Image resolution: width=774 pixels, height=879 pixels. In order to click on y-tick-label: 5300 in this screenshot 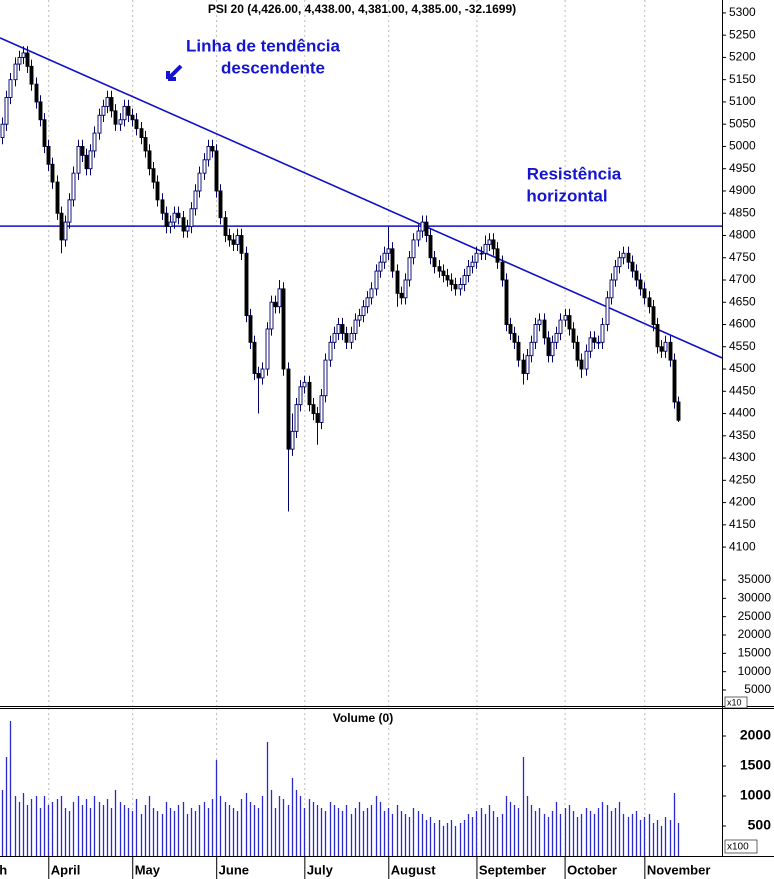, I will do `click(742, 12)`.